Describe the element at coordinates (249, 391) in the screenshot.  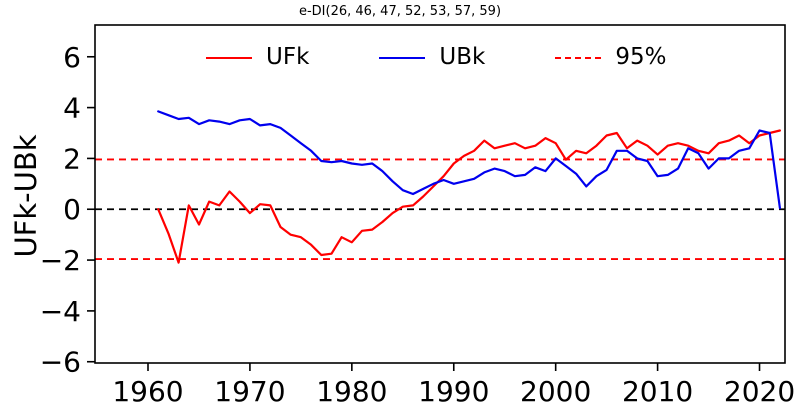
I see `x-tick-label: 1970` at that location.